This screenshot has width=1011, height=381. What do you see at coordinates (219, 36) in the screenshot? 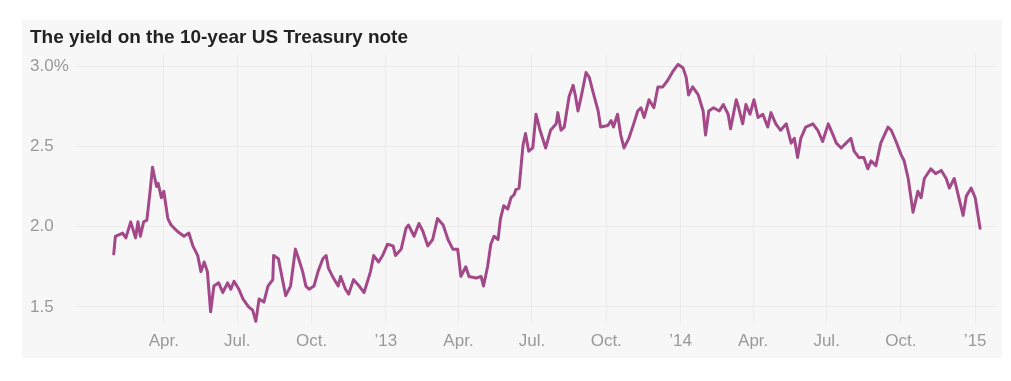
I see `chart-title: The yield on the 10-year US Treasury note` at bounding box center [219, 36].